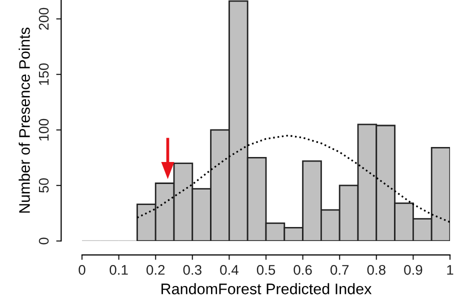 The width and height of the screenshot is (474, 301). Describe the element at coordinates (43, 241) in the screenshot. I see `y-tick-label: 0` at that location.